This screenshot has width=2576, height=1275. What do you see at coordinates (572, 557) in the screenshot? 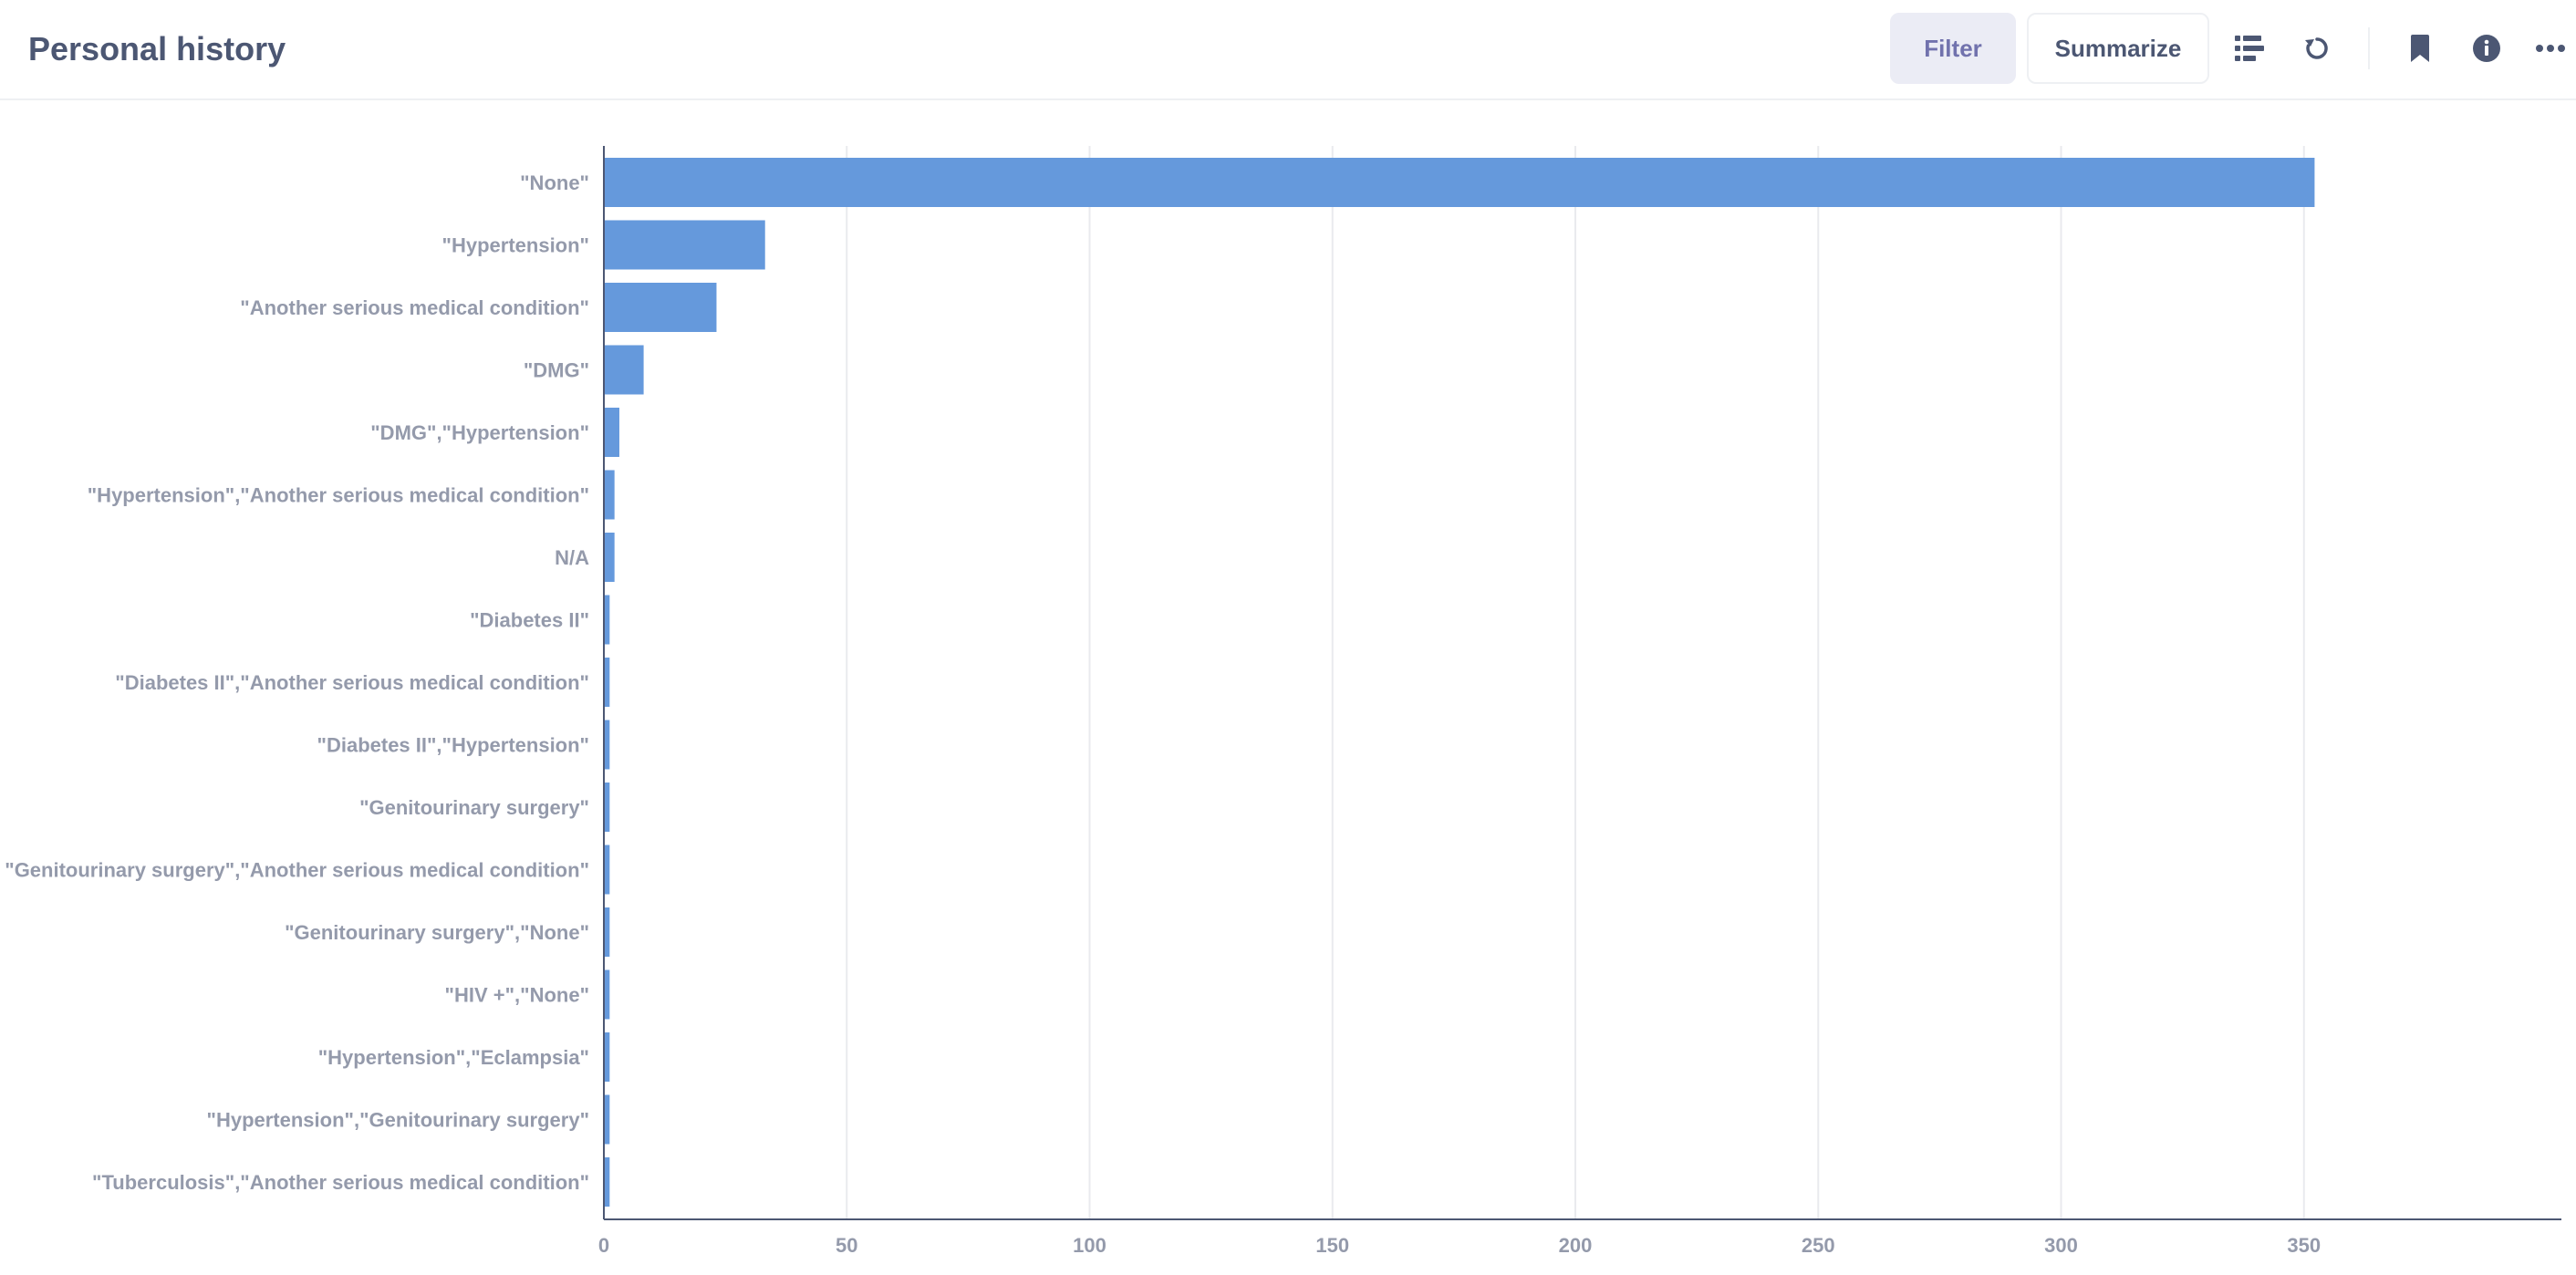
I see `y-tick-label: N/A` at bounding box center [572, 557].